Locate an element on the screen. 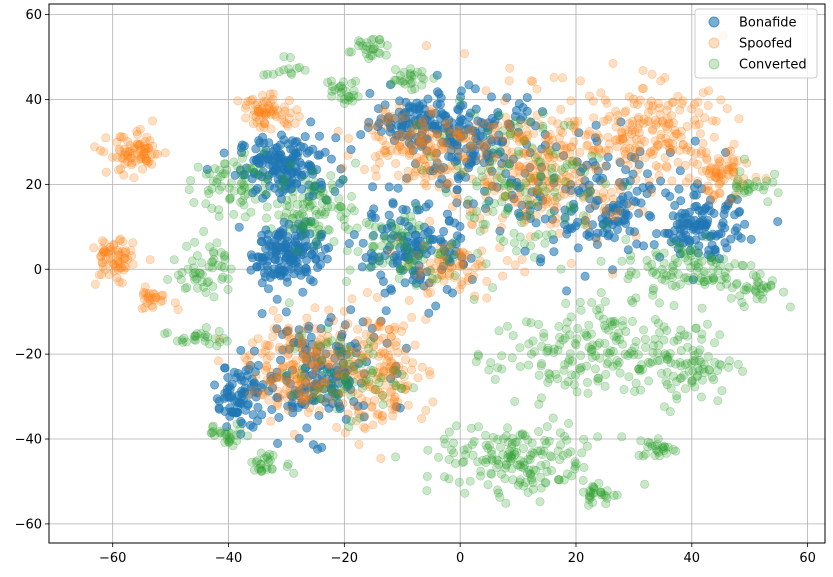  legend-label: Converted is located at coordinates (773, 65).